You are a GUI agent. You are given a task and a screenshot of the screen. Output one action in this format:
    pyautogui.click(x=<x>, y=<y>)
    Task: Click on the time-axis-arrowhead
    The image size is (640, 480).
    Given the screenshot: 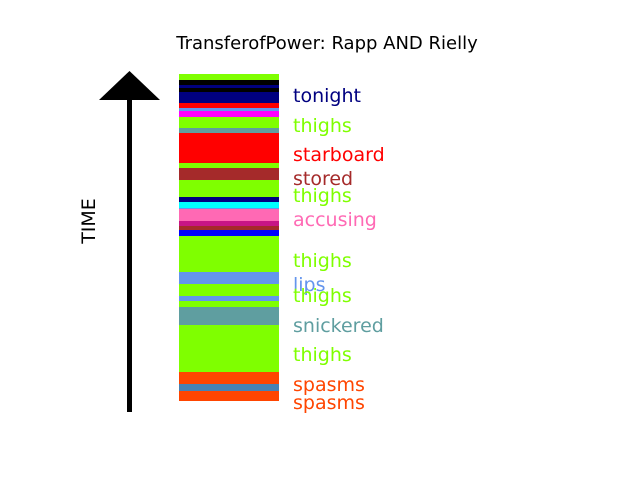 What is the action you would take?
    pyautogui.click(x=129, y=85)
    